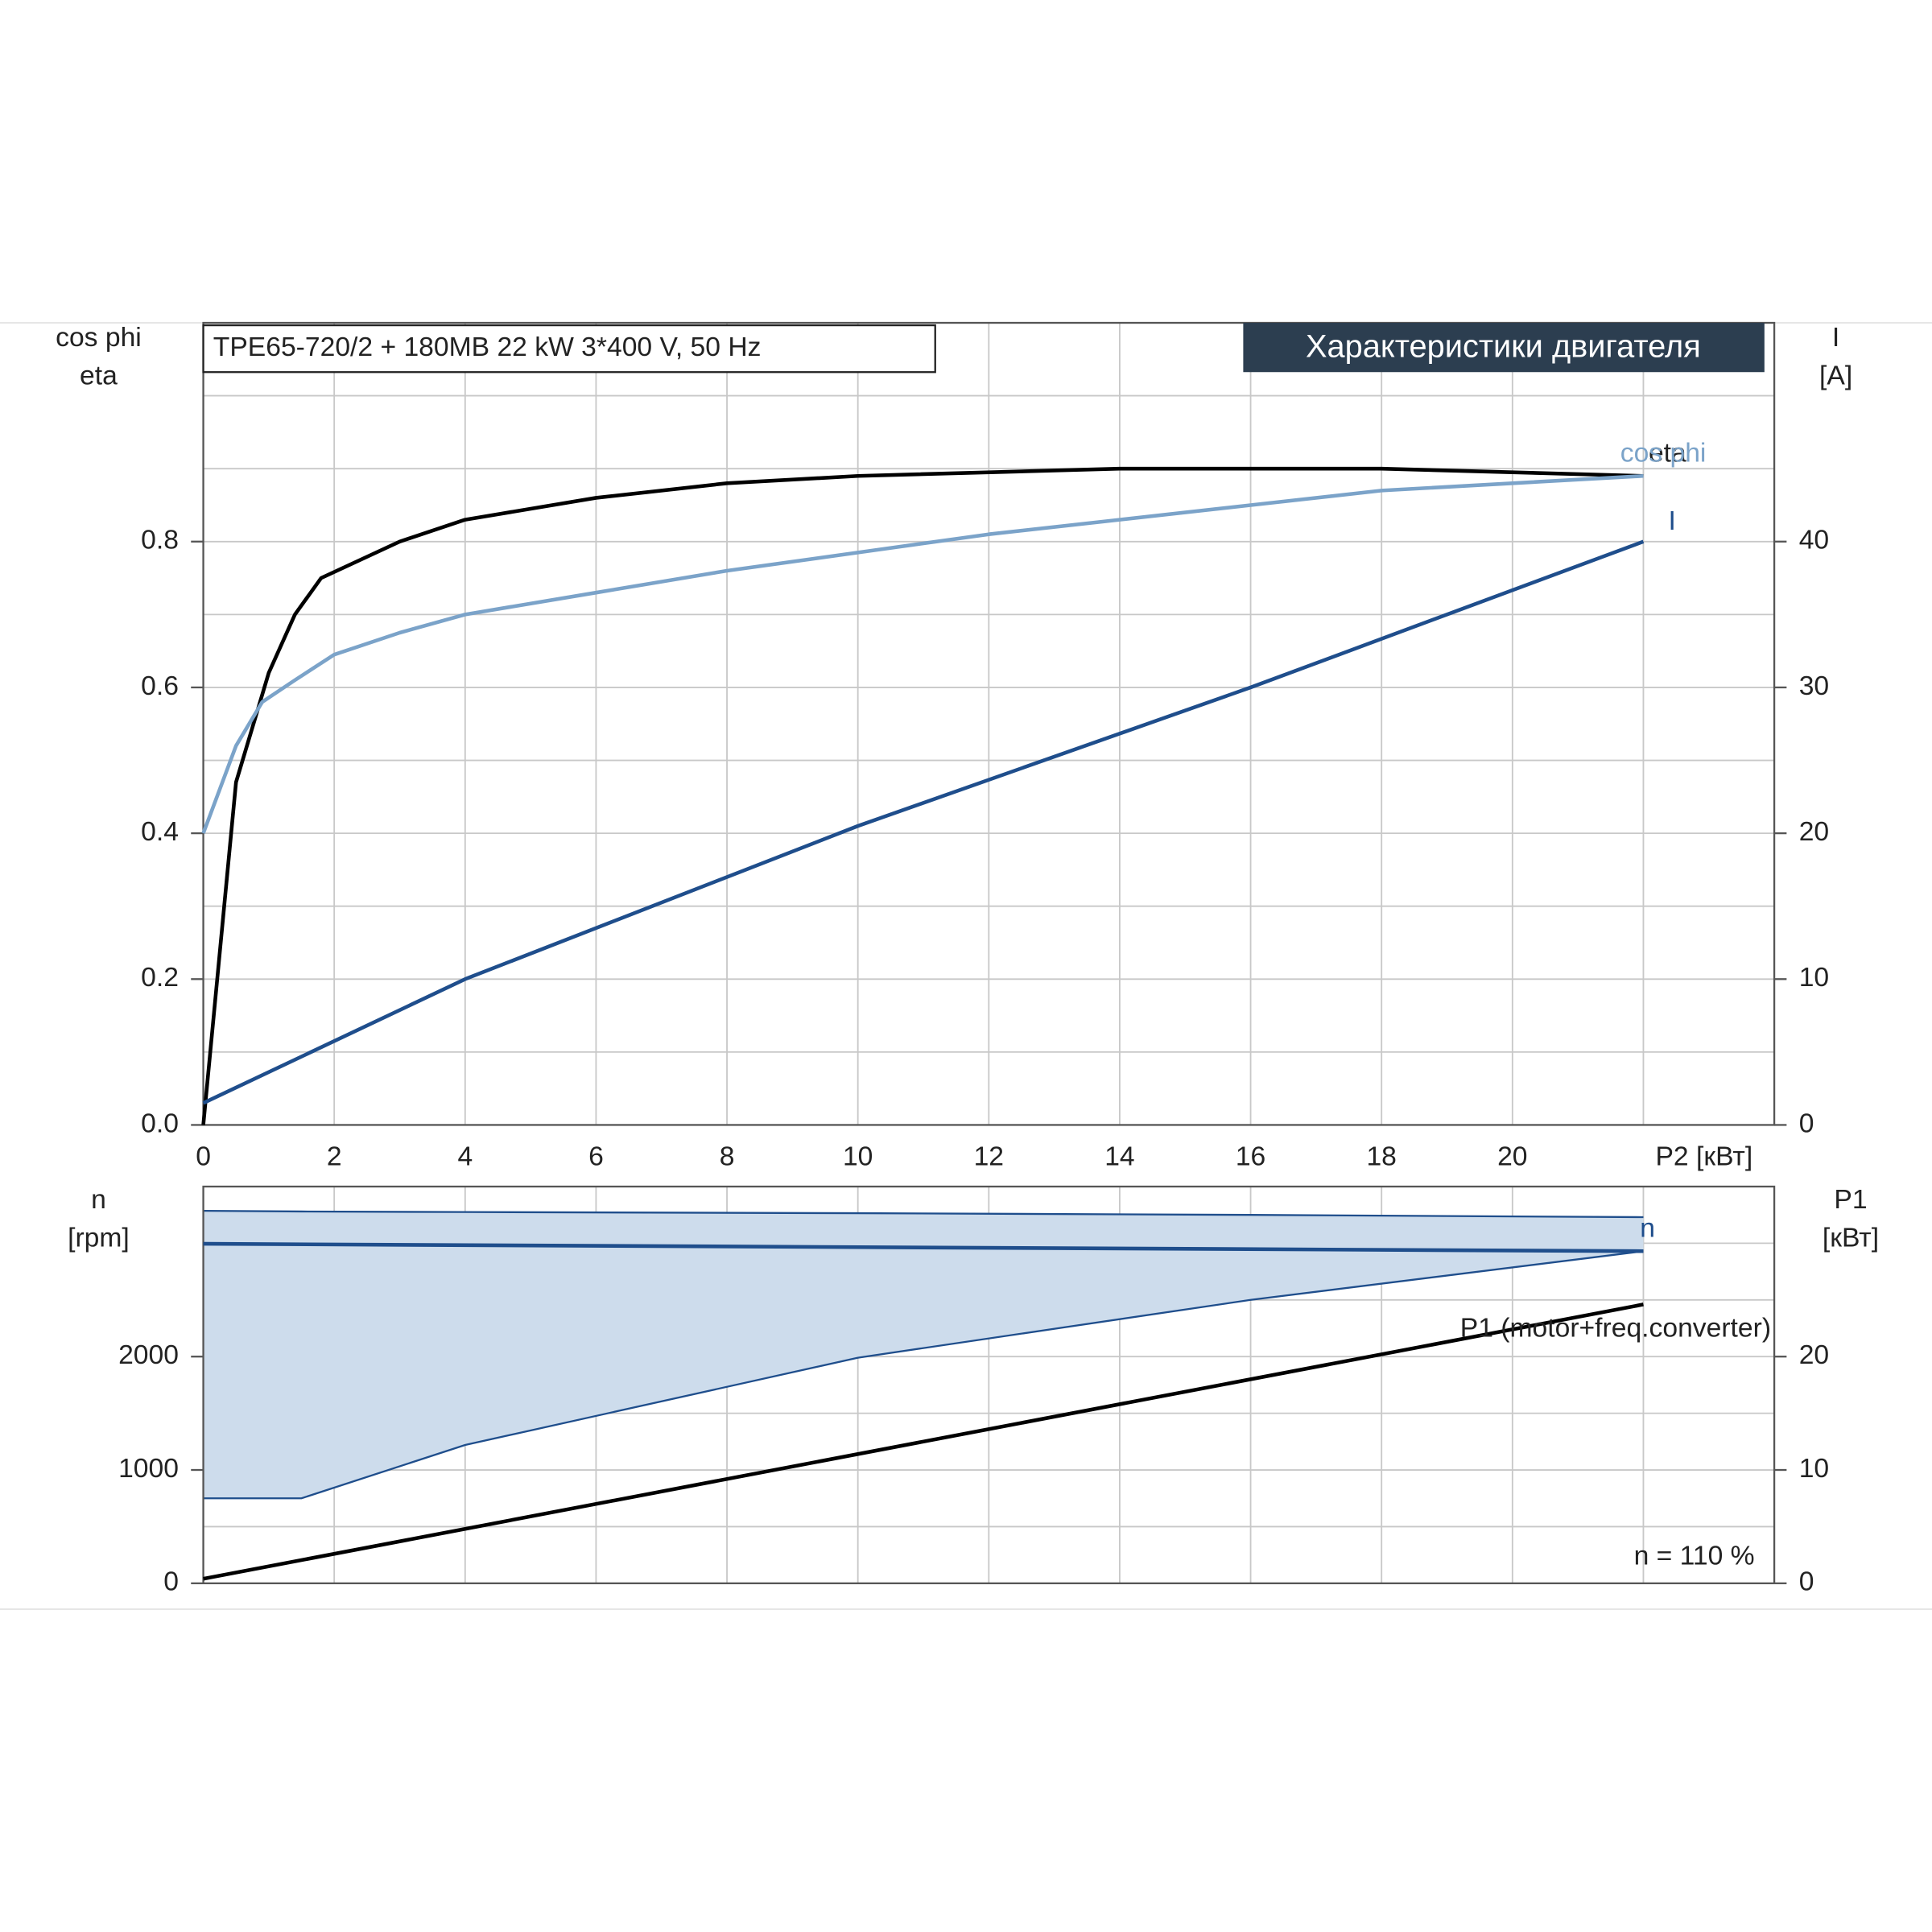 The width and height of the screenshot is (1932, 1932). What do you see at coordinates (148, 1355) in the screenshot?
I see `y-tick-label: 2000` at bounding box center [148, 1355].